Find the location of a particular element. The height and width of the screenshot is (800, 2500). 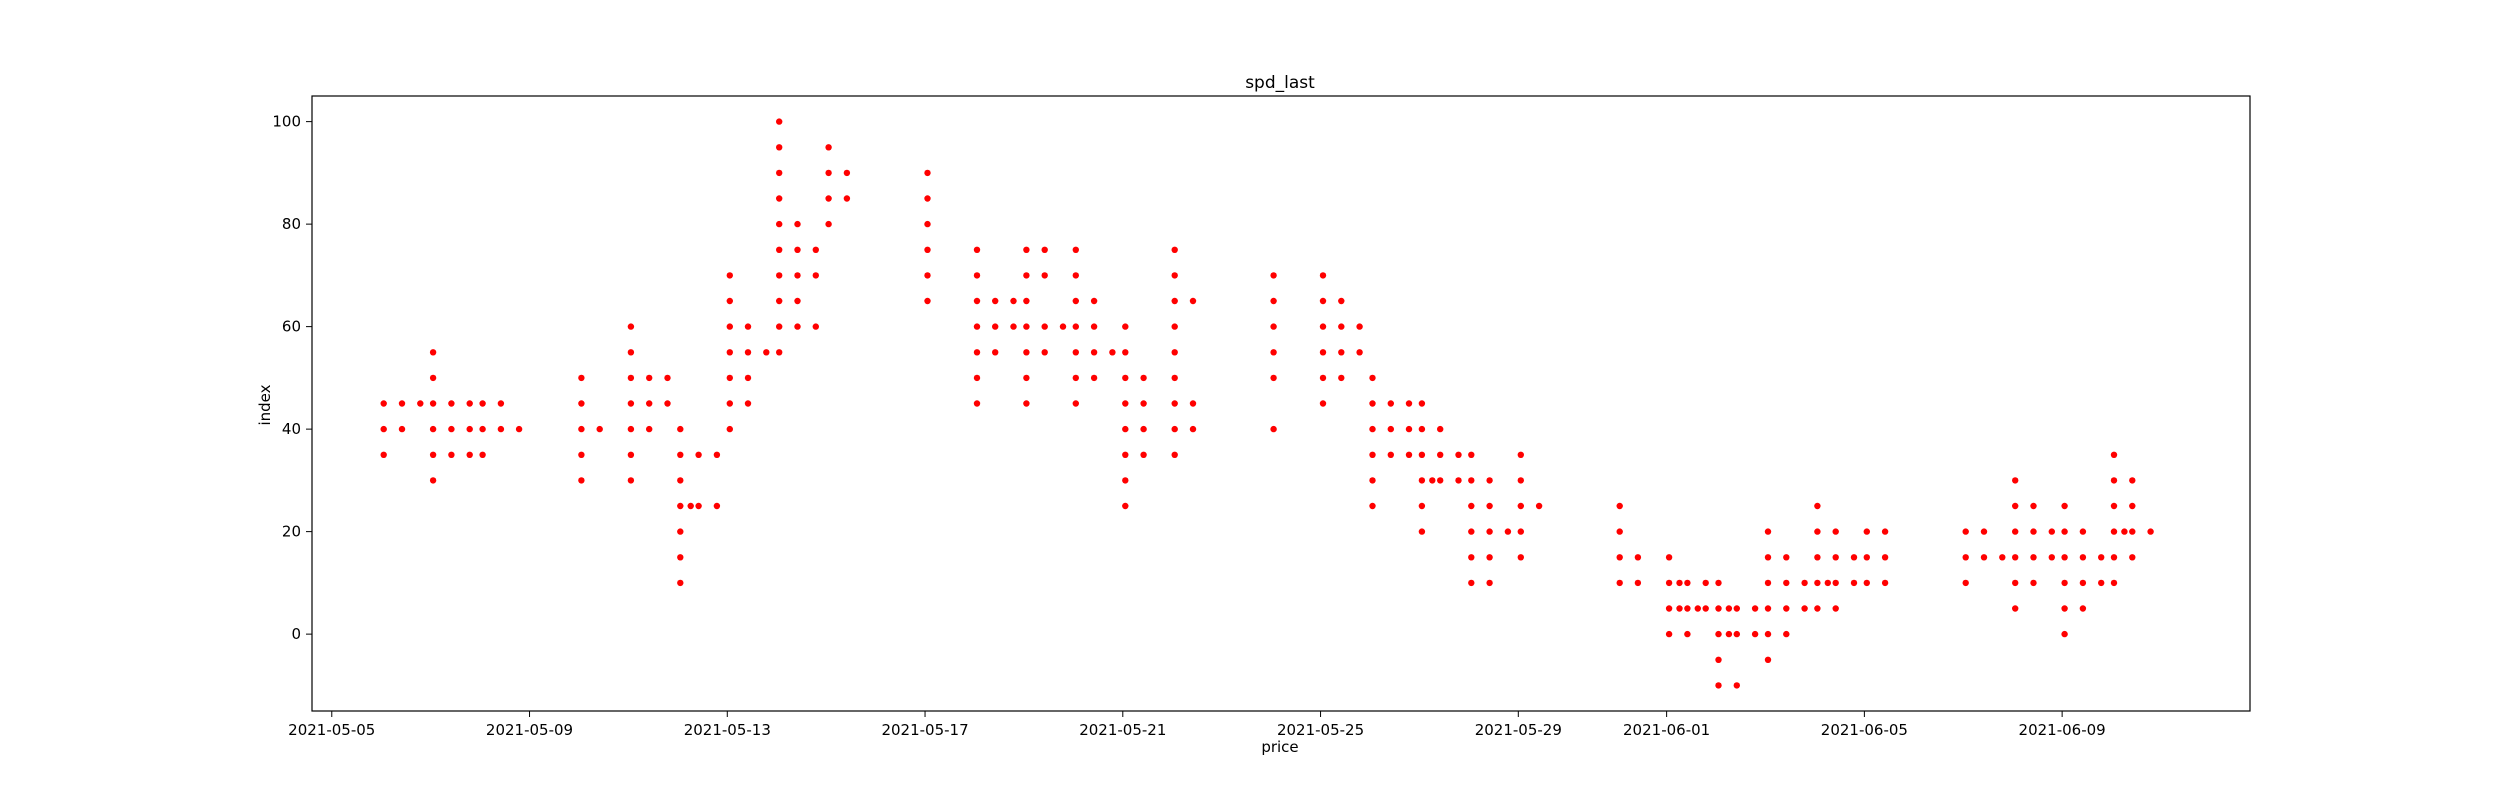

y-tick-label: 60 is located at coordinates (291, 327).